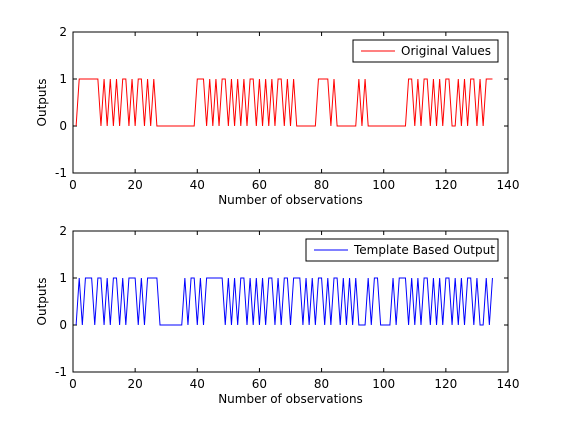  I want to click on legend: Template Based Output, so click(402, 250).